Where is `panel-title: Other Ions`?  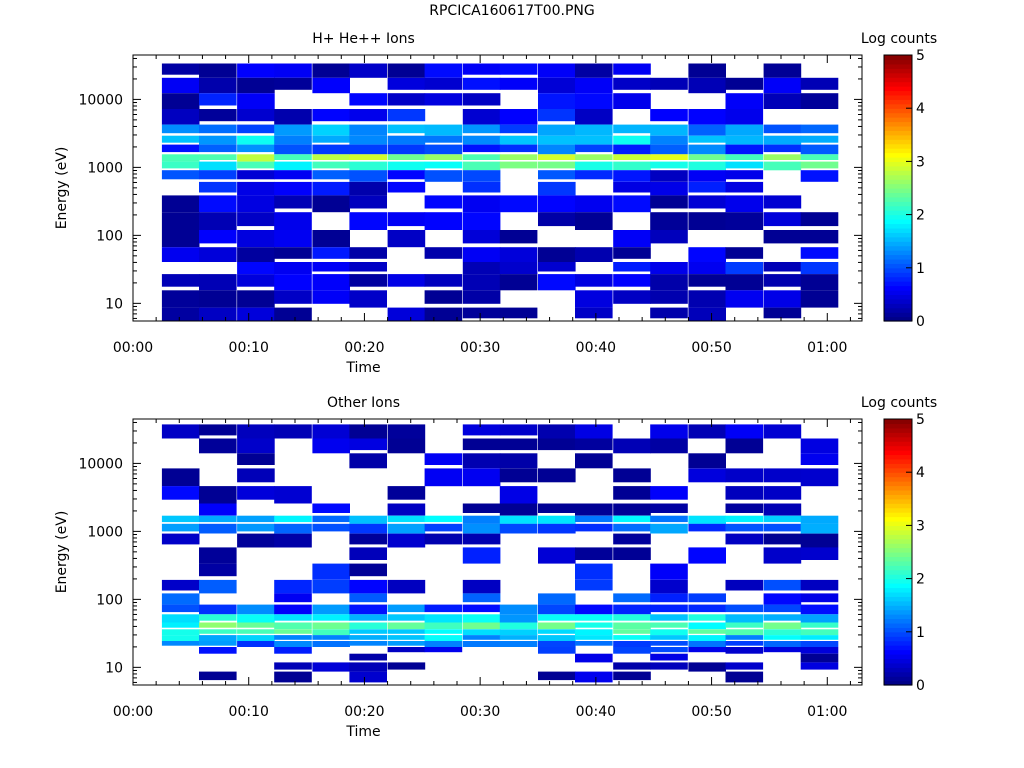
panel-title: Other Ions is located at coordinates (363, 403).